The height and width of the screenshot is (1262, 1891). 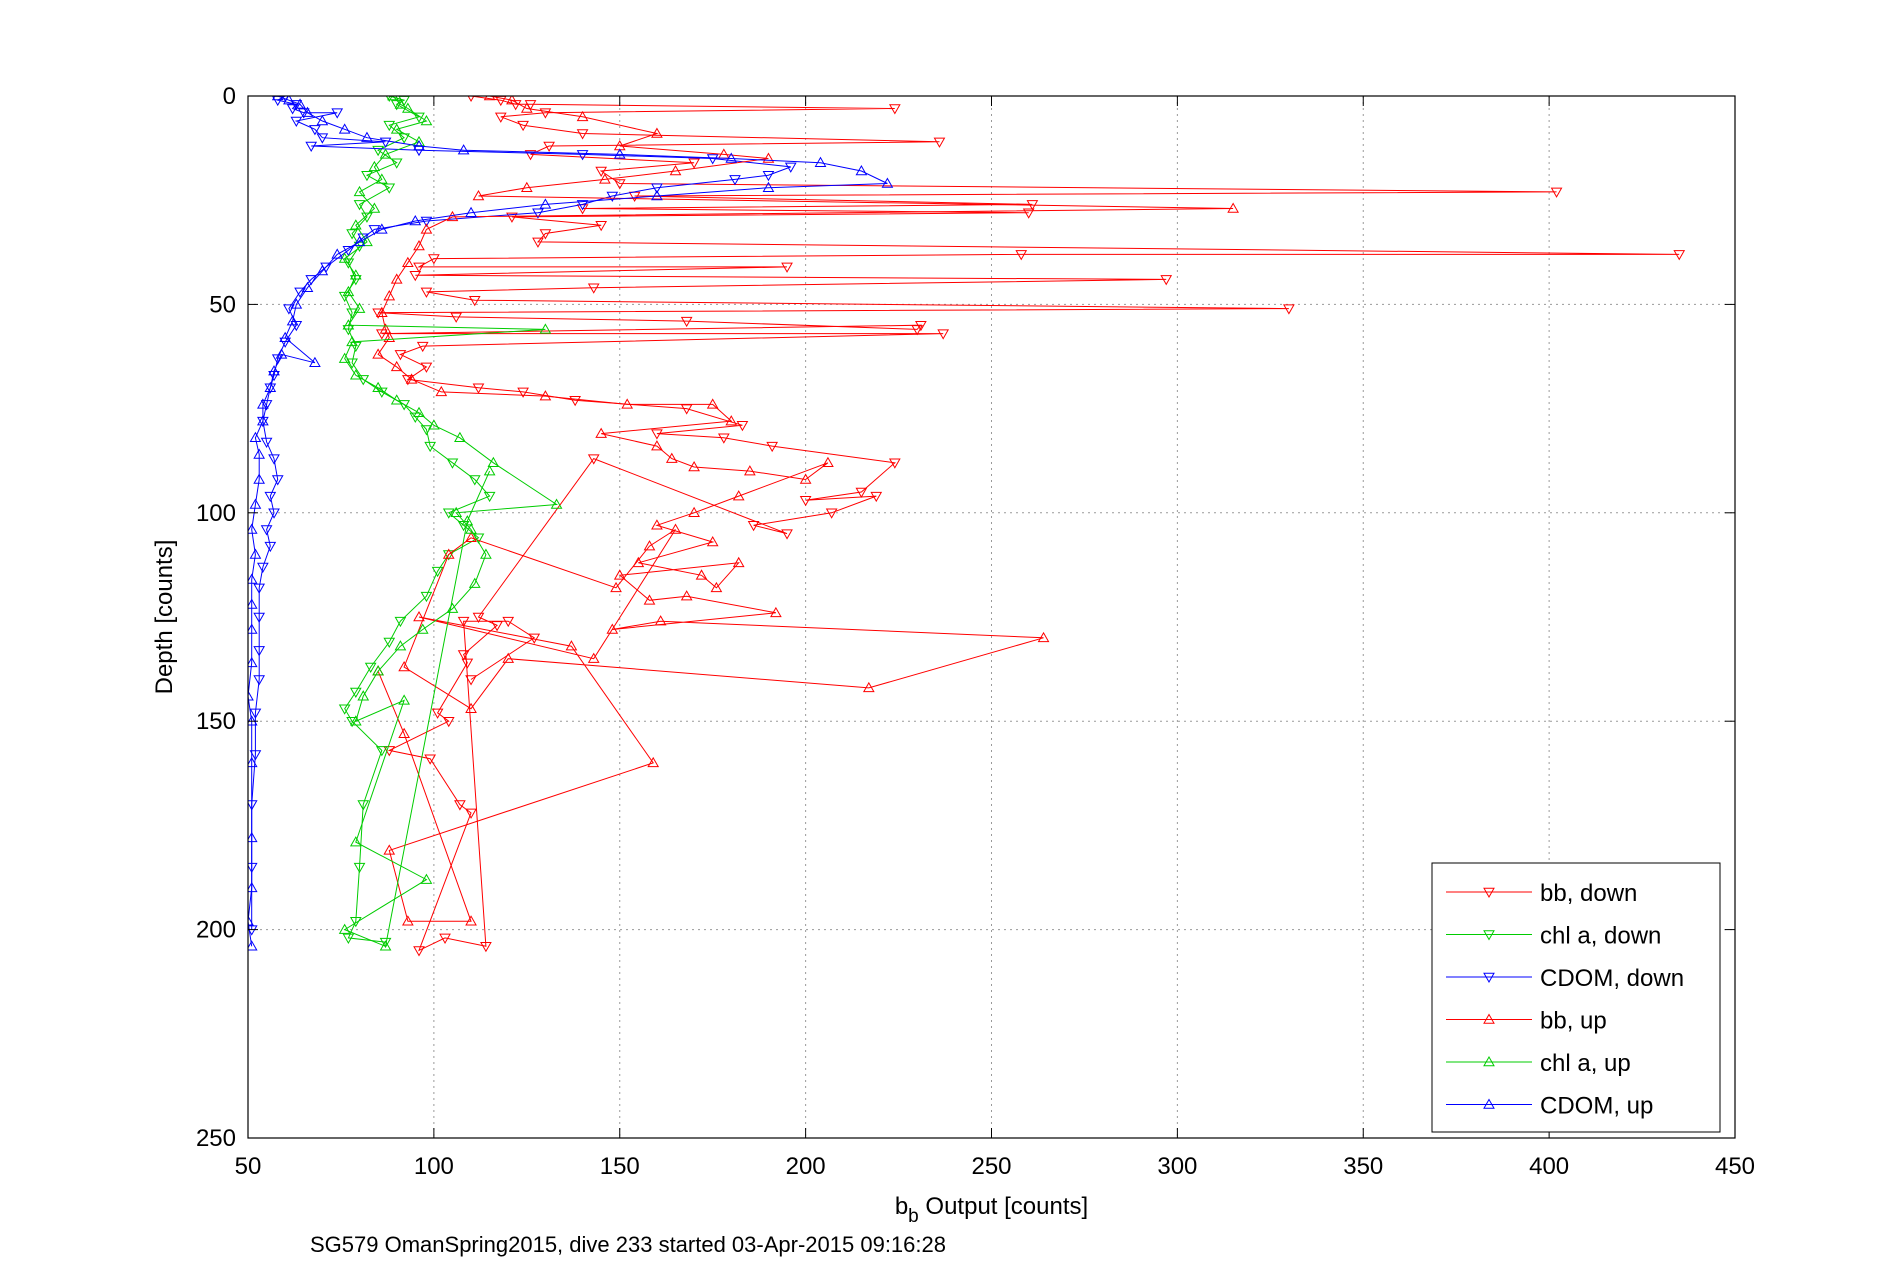 What do you see at coordinates (1003, 1206) in the screenshot?
I see `x-axis-label-rest: Output [counts]` at bounding box center [1003, 1206].